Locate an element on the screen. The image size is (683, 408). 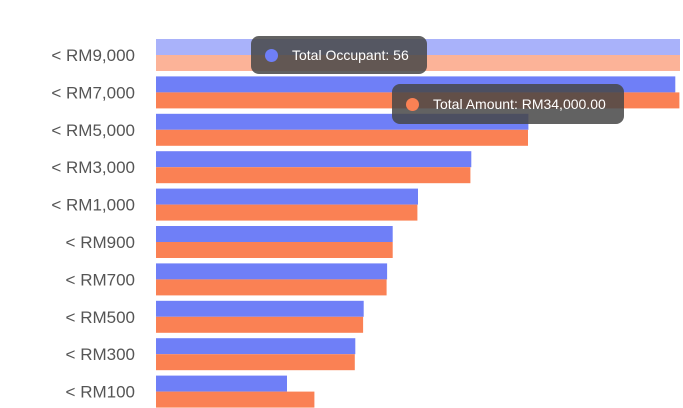
y-tick-label-9: < RM100 is located at coordinates (100, 392).